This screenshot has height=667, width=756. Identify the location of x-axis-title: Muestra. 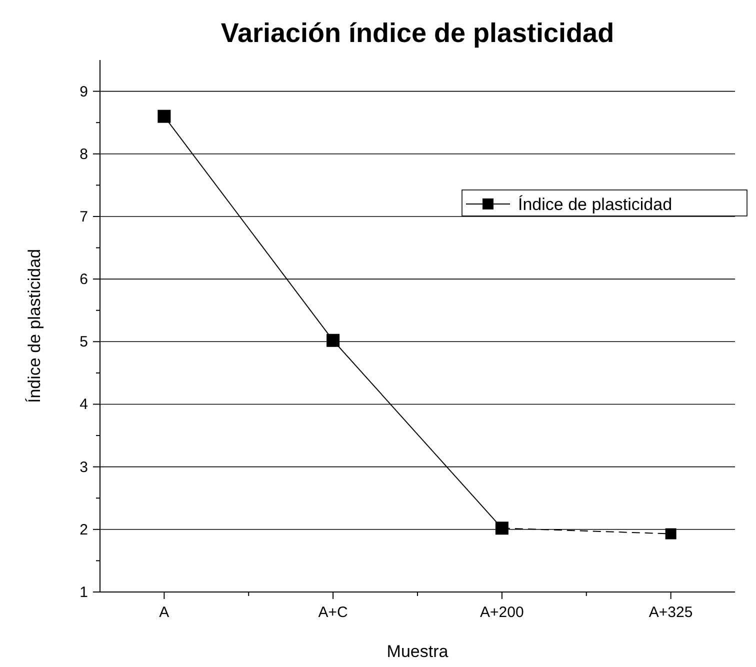
(417, 651).